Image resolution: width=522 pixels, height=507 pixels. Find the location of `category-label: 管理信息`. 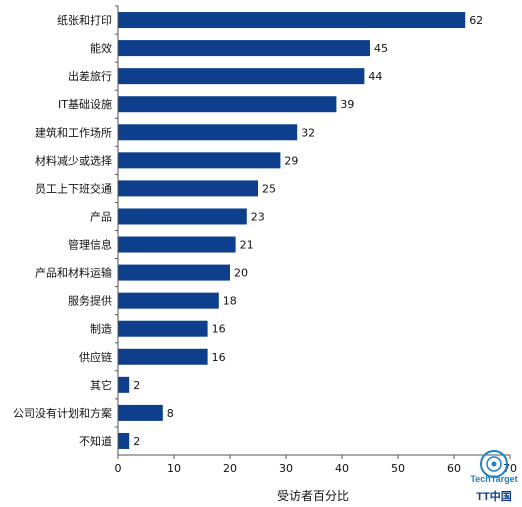

category-label: 管理信息 is located at coordinates (90, 245).